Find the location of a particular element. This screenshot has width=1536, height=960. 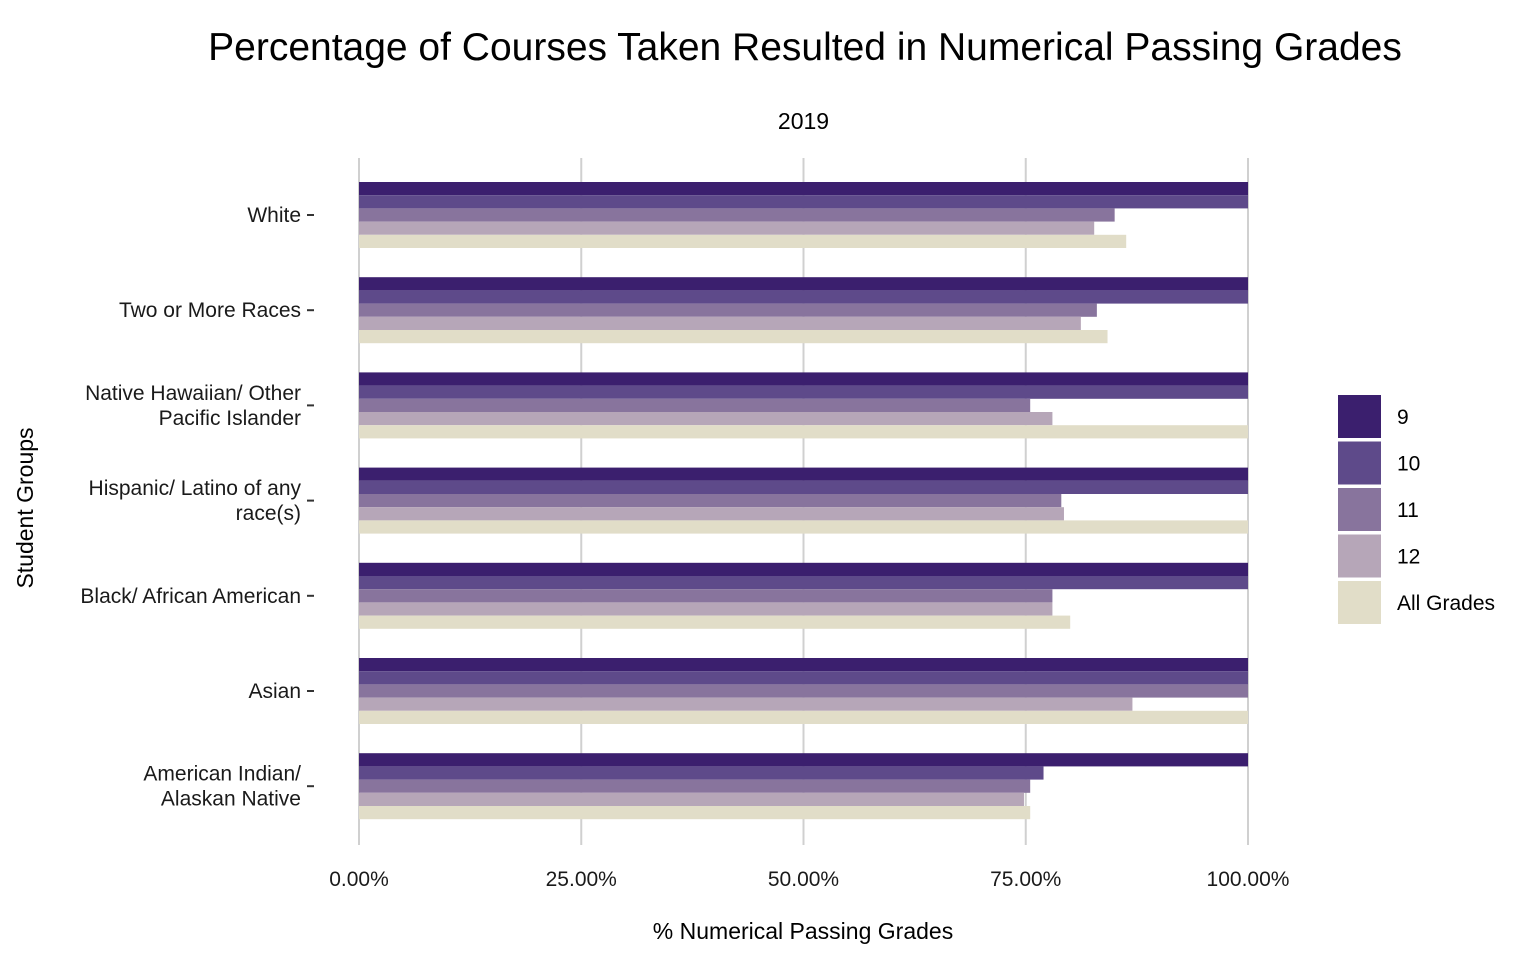

y-tick-label-2-0: Native Hawaiian/ Other is located at coordinates (193, 393).